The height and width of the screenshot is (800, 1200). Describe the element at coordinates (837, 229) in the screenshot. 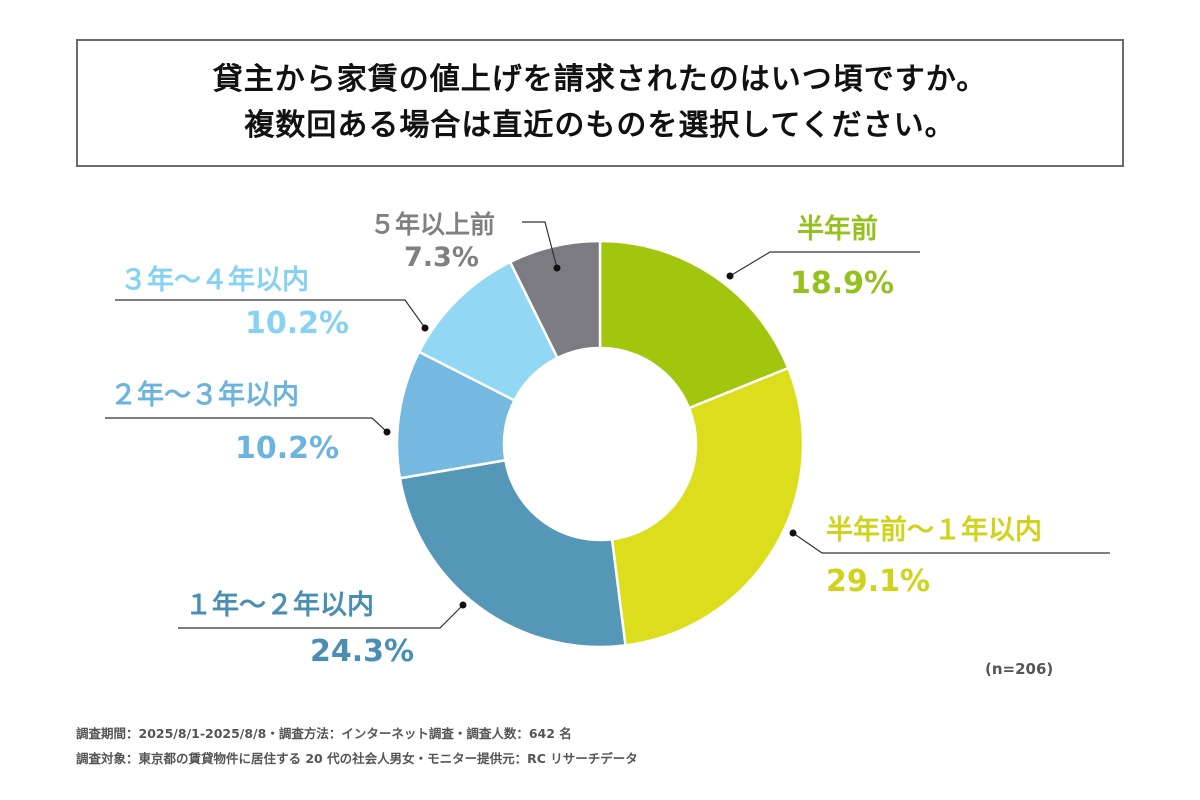

I see `label-half-year: 半年前` at that location.